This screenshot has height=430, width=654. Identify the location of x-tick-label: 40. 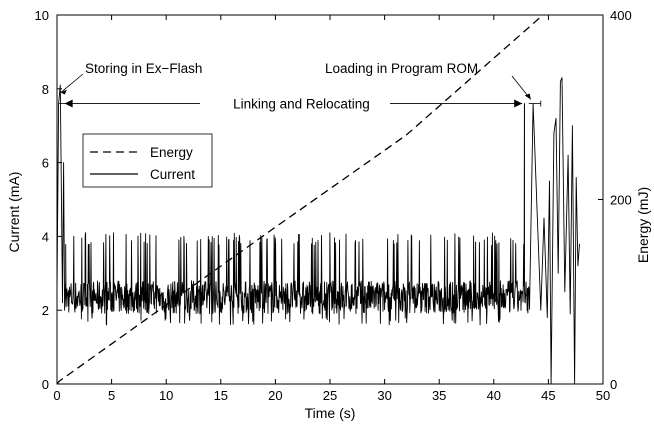
(494, 395).